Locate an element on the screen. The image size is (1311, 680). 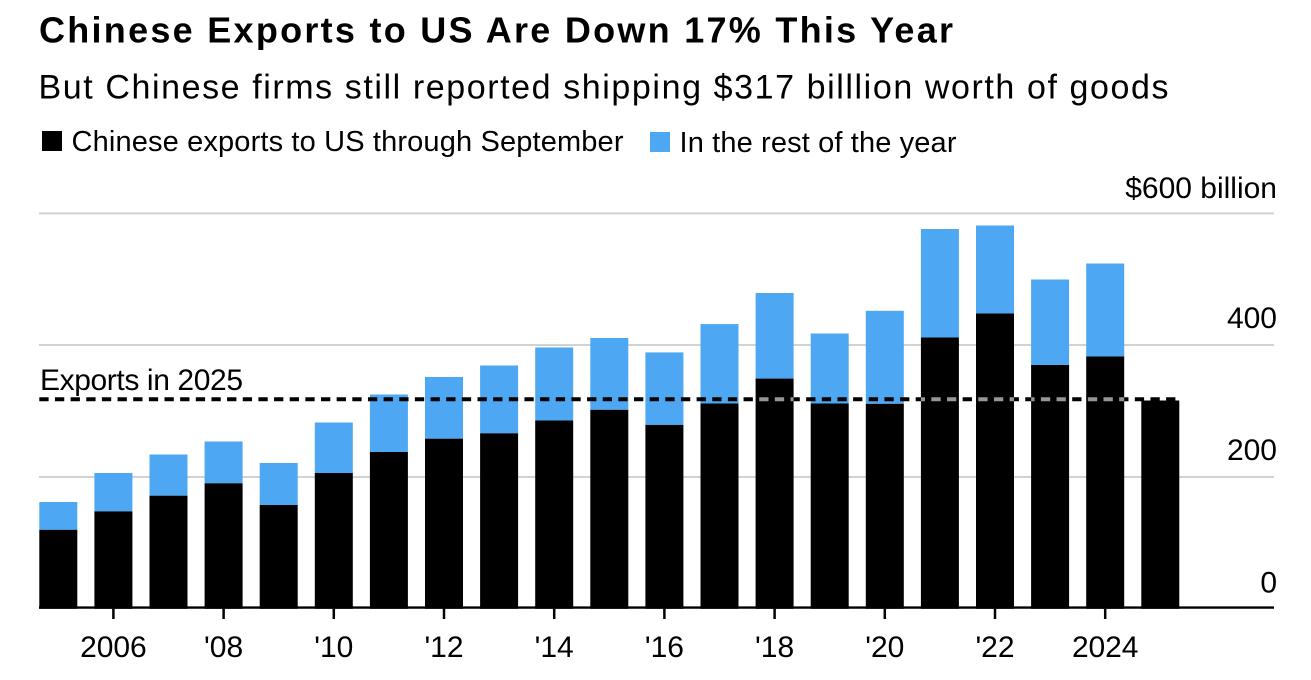
svg-text: '14 is located at coordinates (554, 647).